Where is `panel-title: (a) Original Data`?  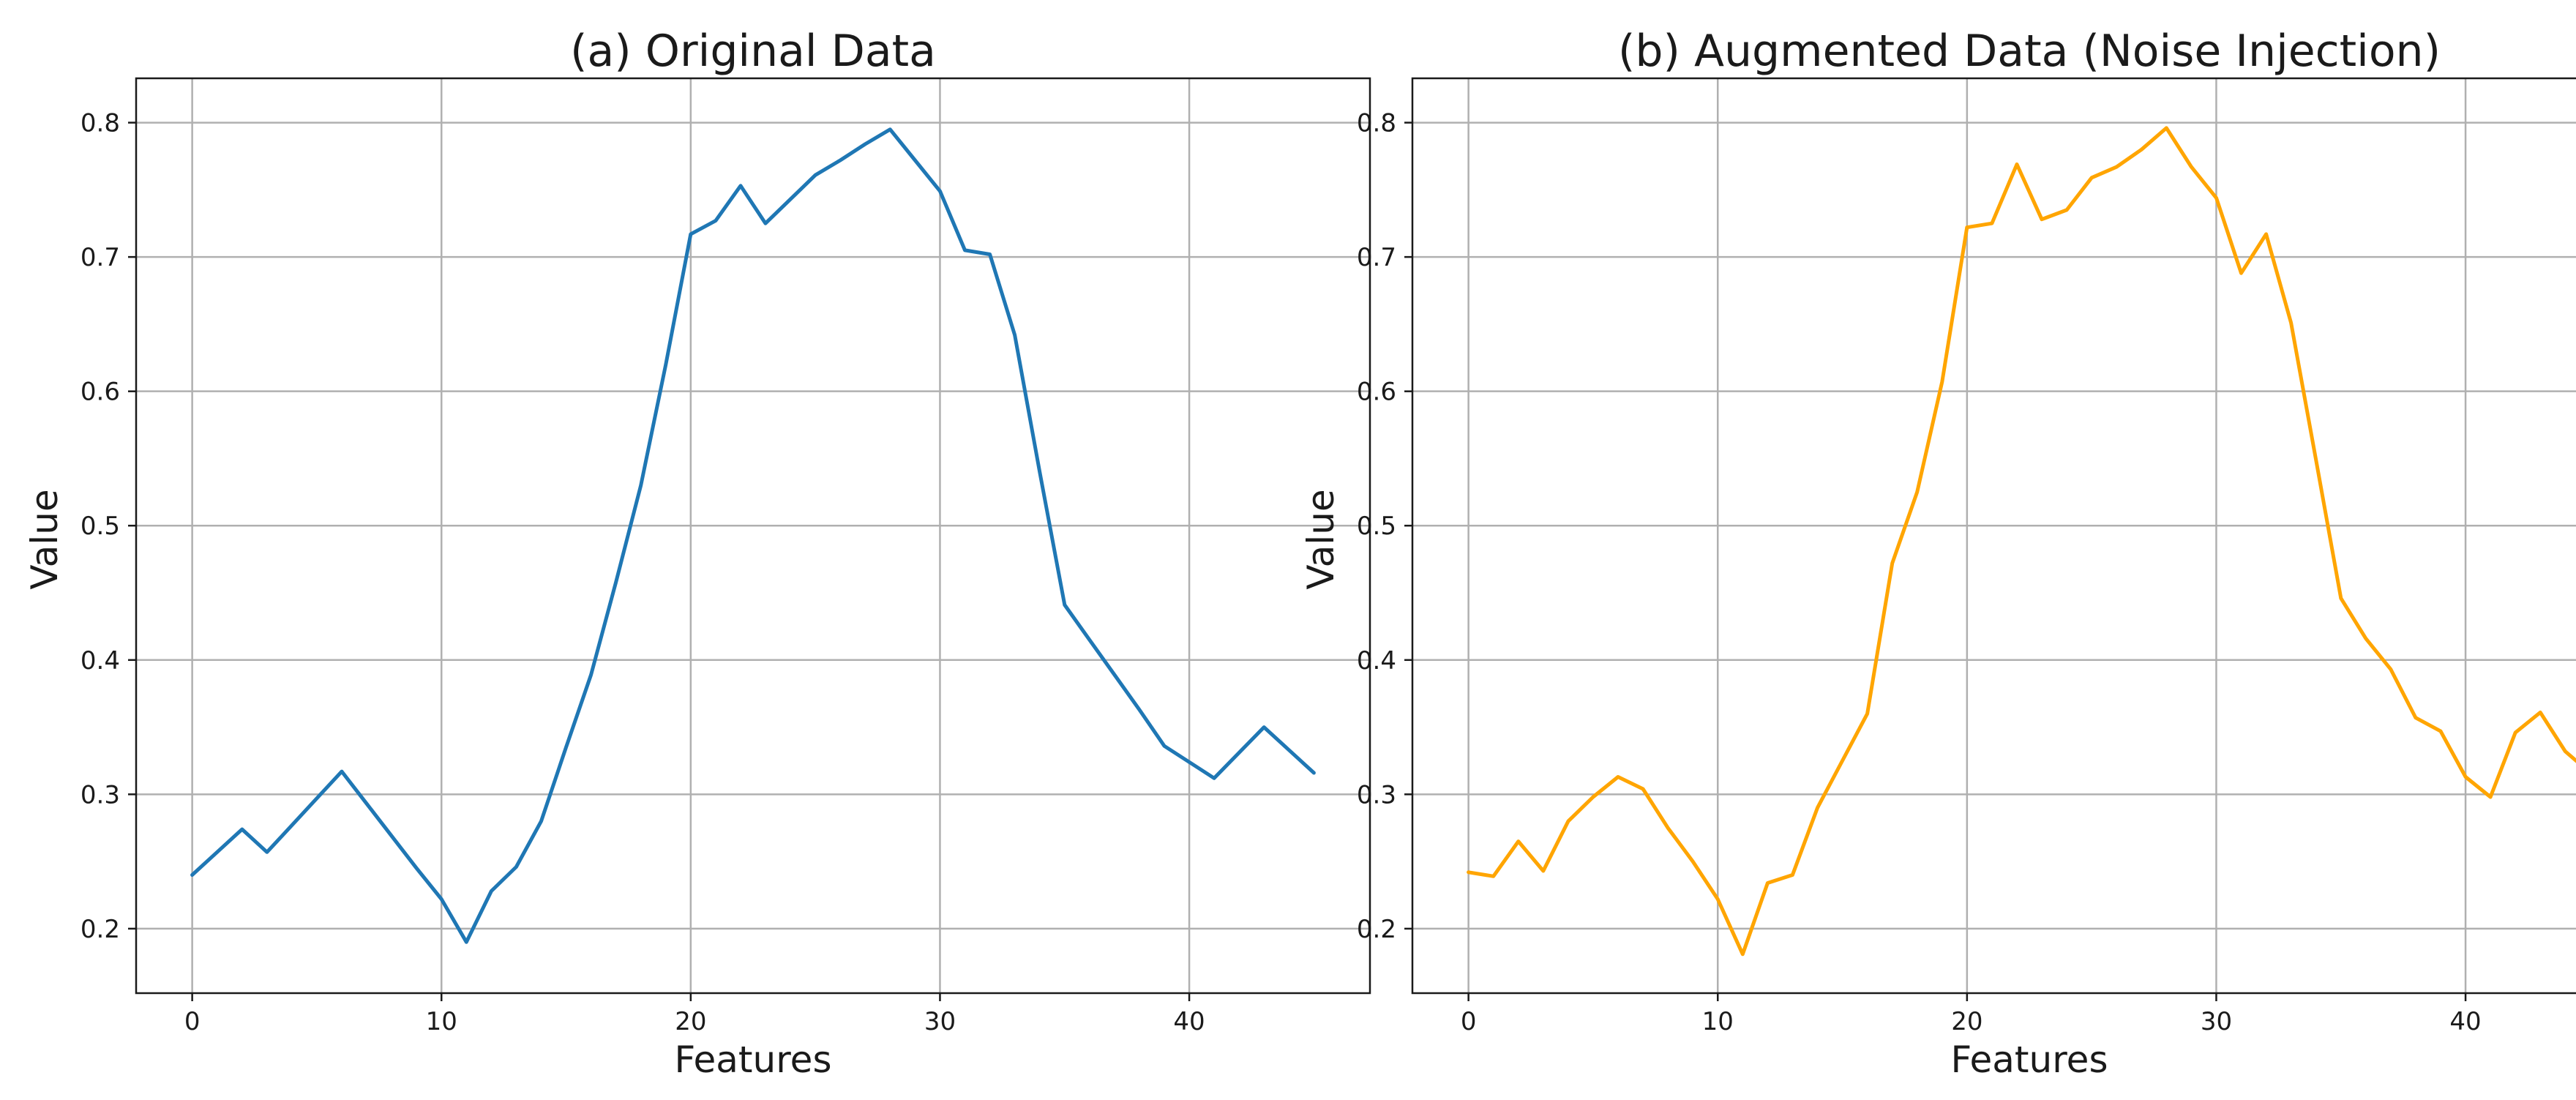
panel-title: (a) Original Data is located at coordinates (753, 52).